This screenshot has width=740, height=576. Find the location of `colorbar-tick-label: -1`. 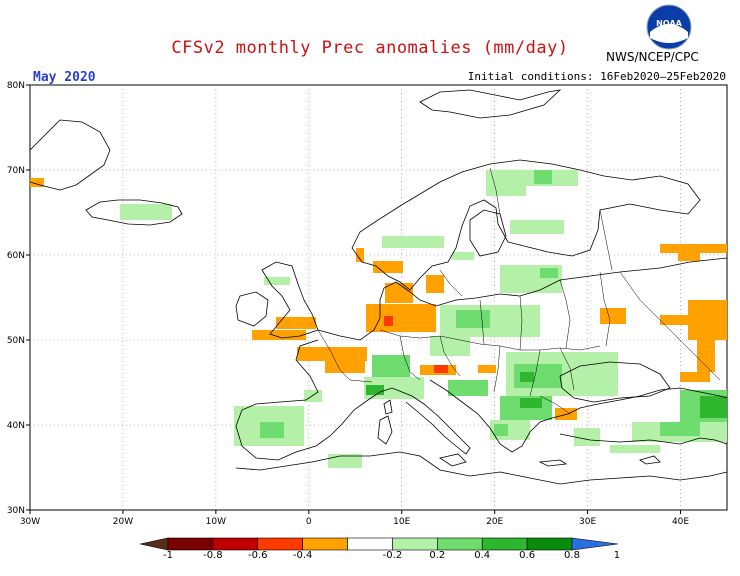

colorbar-tick-label: -1 is located at coordinates (168, 555).